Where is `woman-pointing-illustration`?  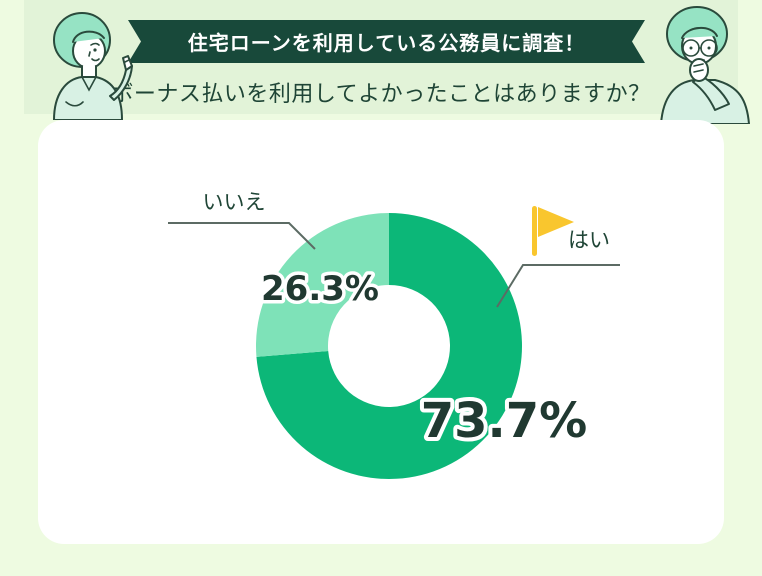 woman-pointing-illustration is located at coordinates (93, 66).